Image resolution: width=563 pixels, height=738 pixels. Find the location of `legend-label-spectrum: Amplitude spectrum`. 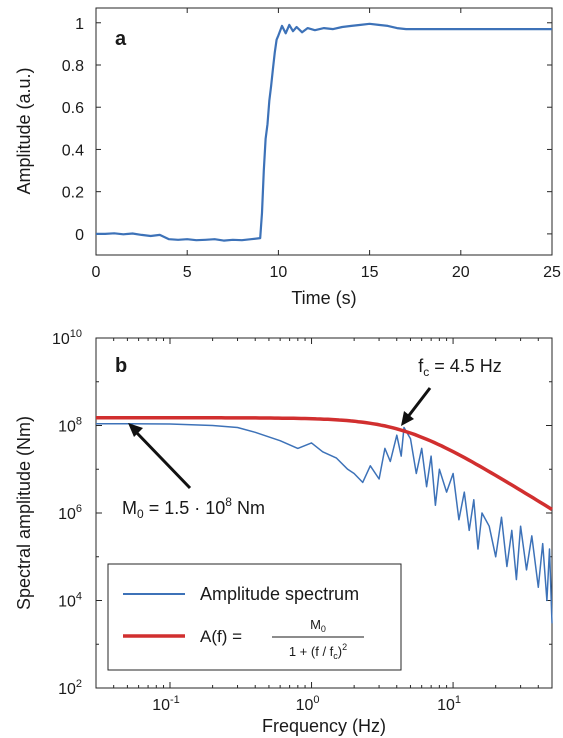

legend-label-spectrum: Amplitude spectrum is located at coordinates (279, 594).